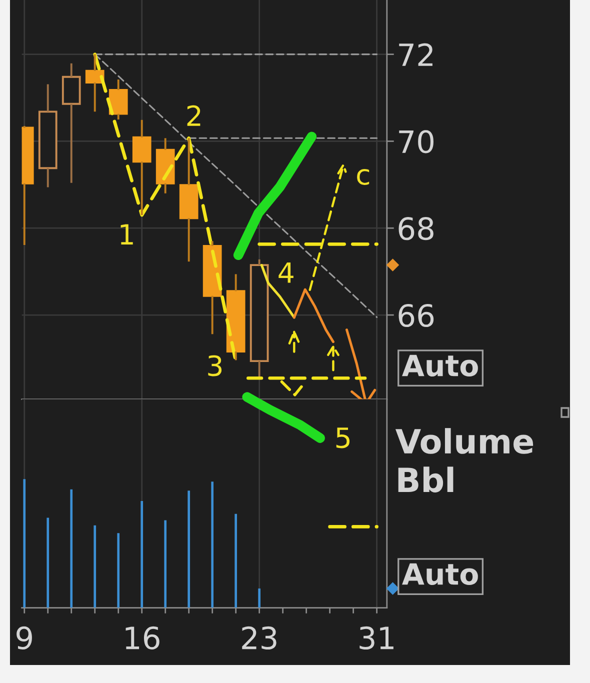  I want to click on y-axis-title: Volume Bbl, so click(464, 460).